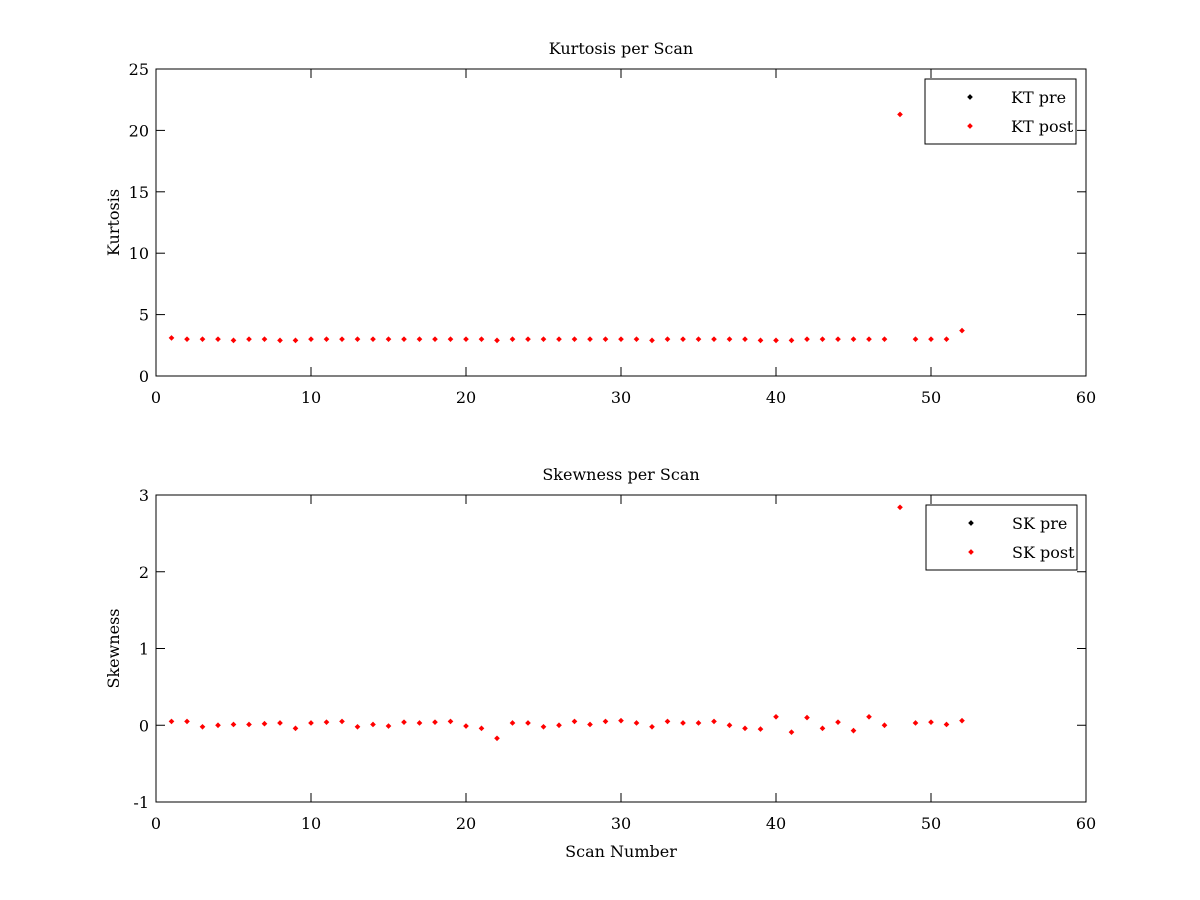  Describe the element at coordinates (141, 802) in the screenshot. I see `y-tick-label: -1` at that location.